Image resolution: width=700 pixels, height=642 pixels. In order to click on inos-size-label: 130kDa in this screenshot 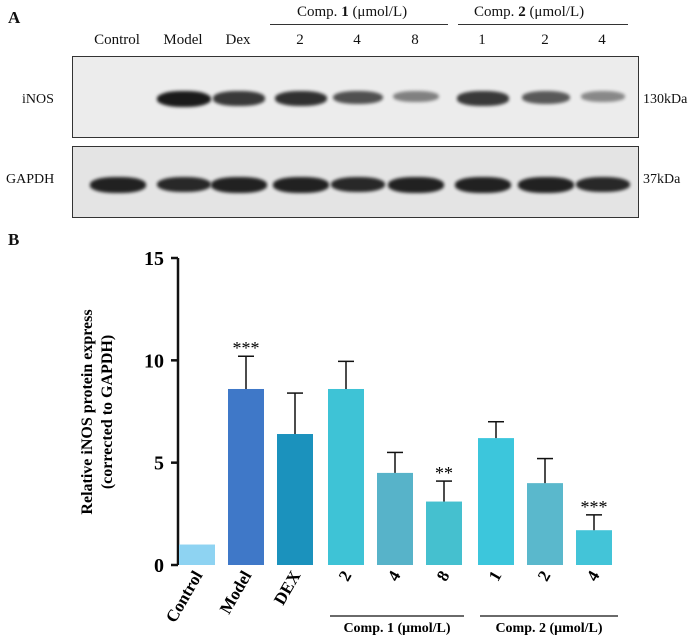, I will do `click(665, 99)`.